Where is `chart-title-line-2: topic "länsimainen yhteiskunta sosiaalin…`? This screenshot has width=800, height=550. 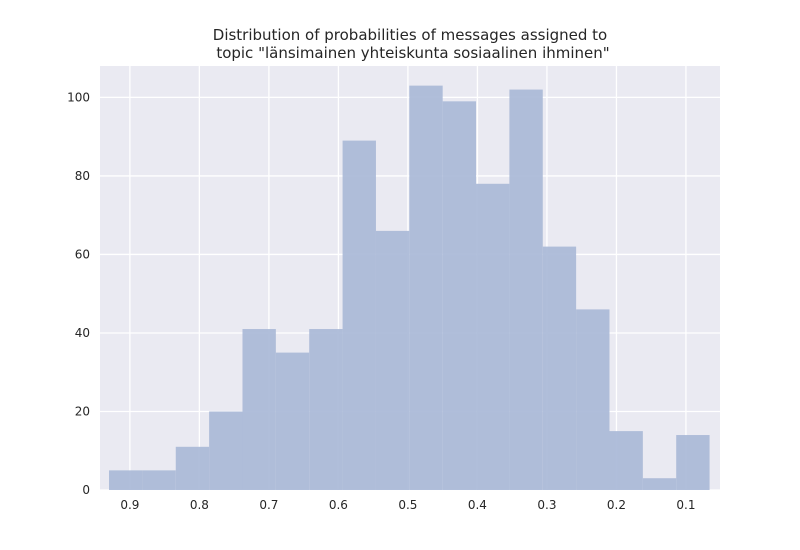
chart-title-line-2: topic "länsimainen yhteiskunta sosiaalin… is located at coordinates (412, 53).